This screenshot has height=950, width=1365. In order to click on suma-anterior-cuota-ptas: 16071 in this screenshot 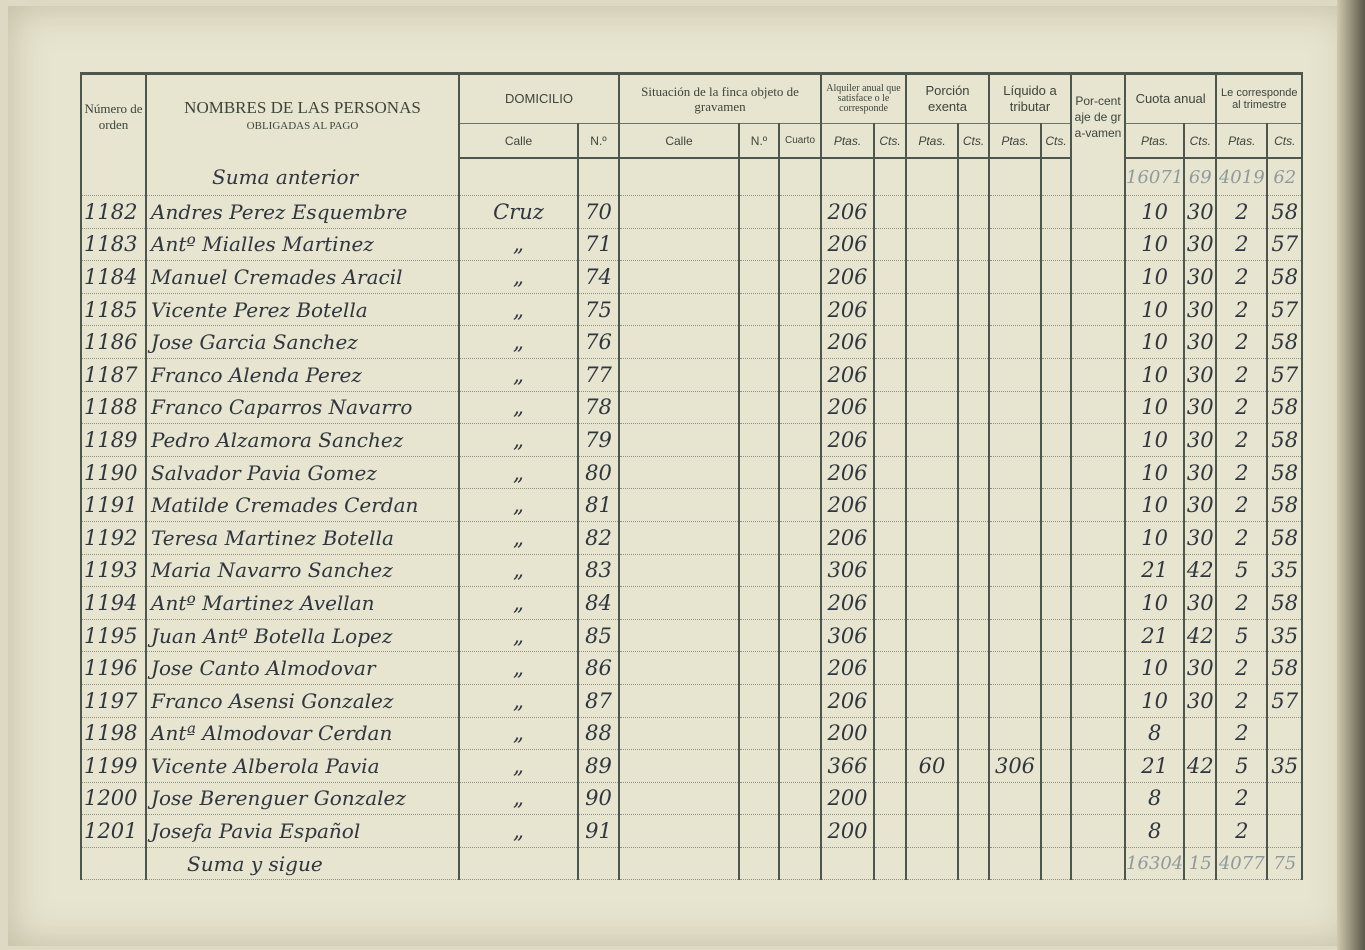, I will do `click(1154, 177)`.